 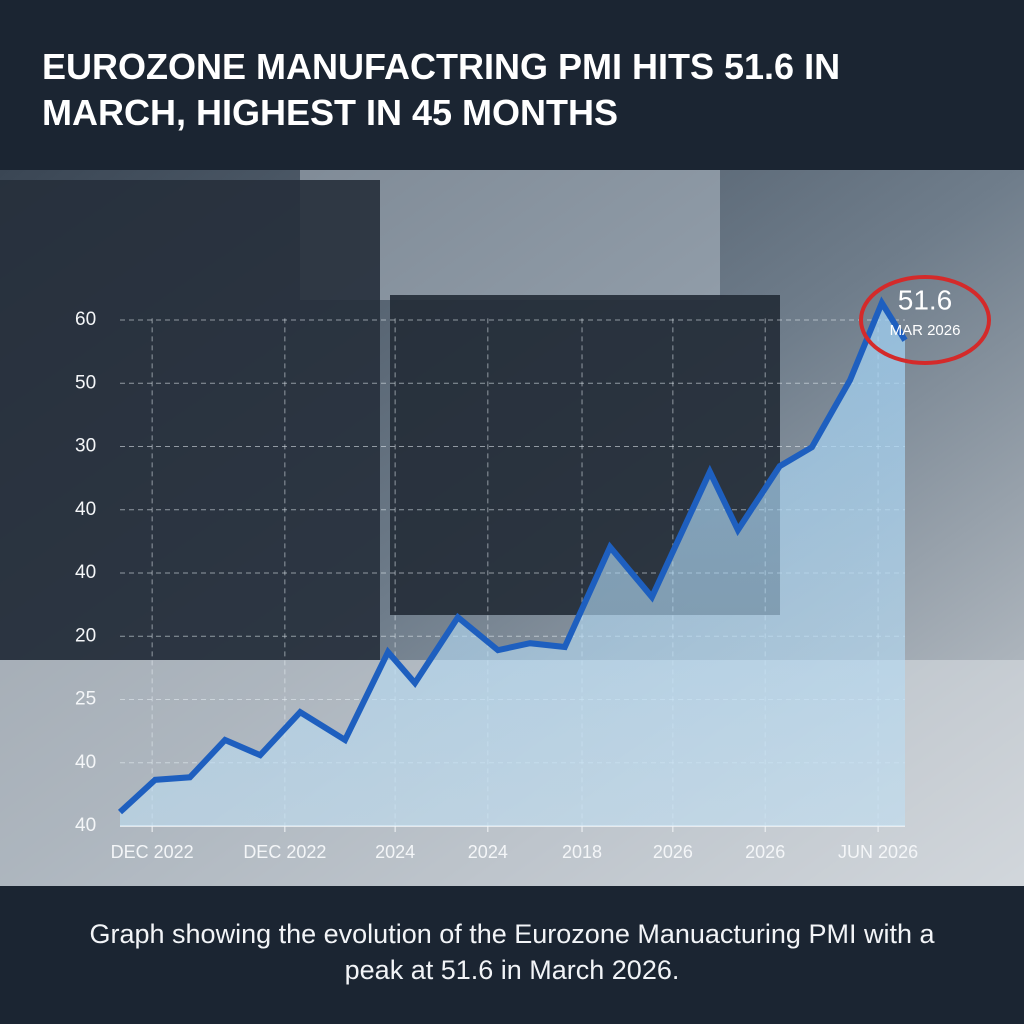 What do you see at coordinates (925, 299) in the screenshot?
I see `annotation-value: 51.6` at bounding box center [925, 299].